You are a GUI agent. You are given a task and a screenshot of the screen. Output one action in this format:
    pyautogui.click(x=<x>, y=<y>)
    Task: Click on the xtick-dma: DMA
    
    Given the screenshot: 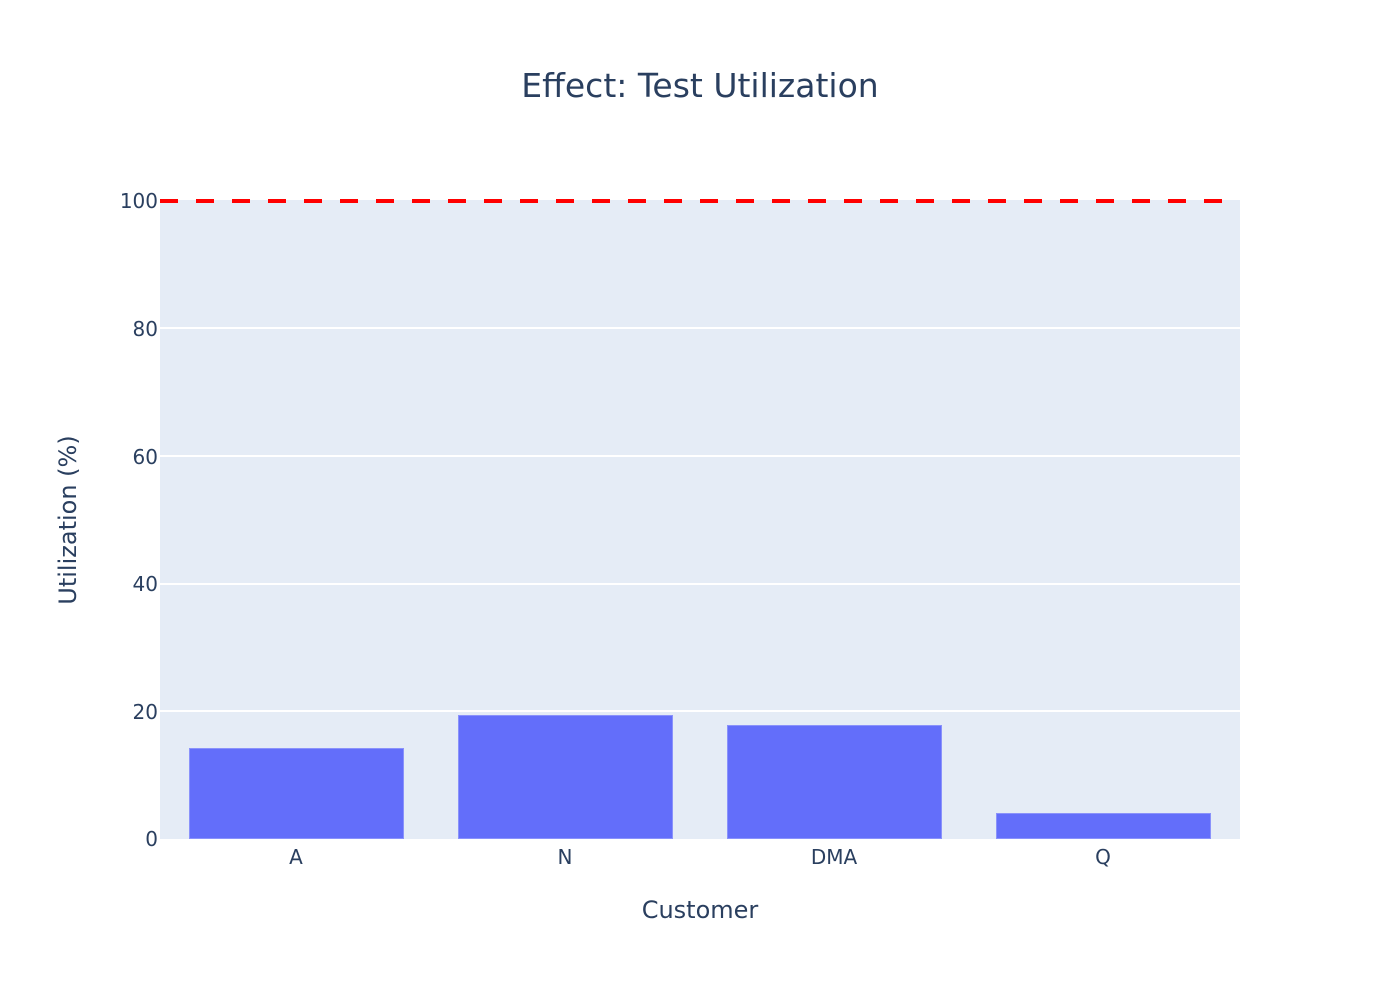 What is the action you would take?
    pyautogui.click(x=834, y=857)
    